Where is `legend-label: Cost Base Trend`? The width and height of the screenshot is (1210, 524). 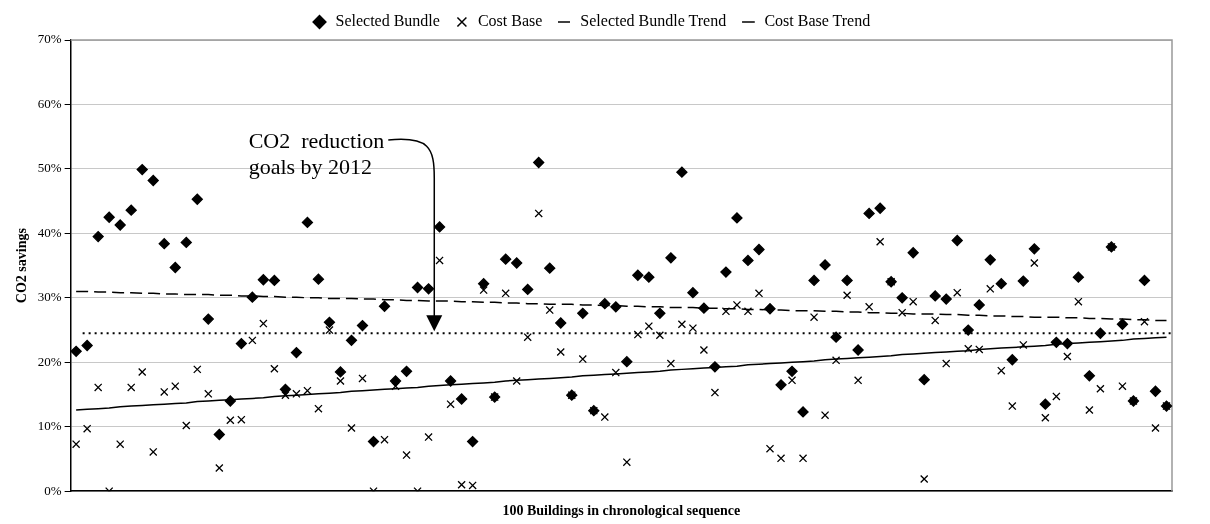
legend-label: Cost Base Trend is located at coordinates (817, 21).